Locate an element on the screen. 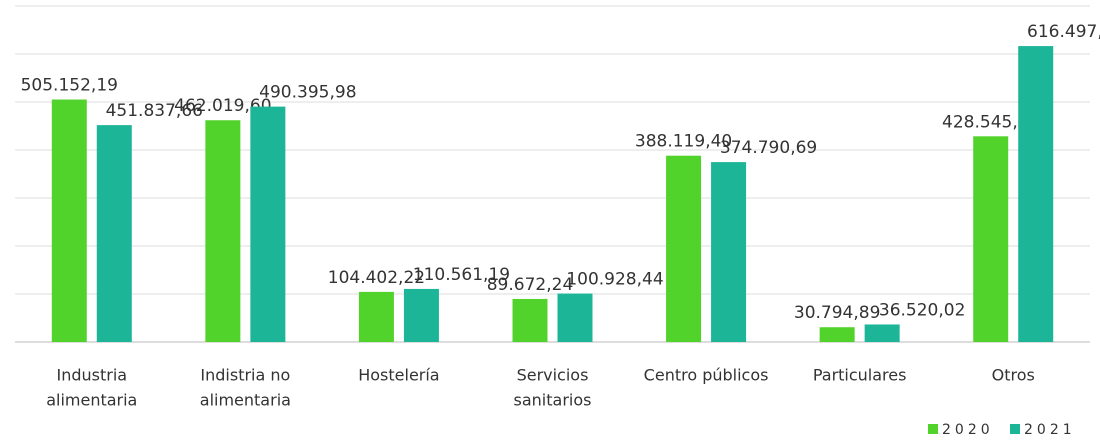  data-label: 36.520,02 is located at coordinates (922, 310).